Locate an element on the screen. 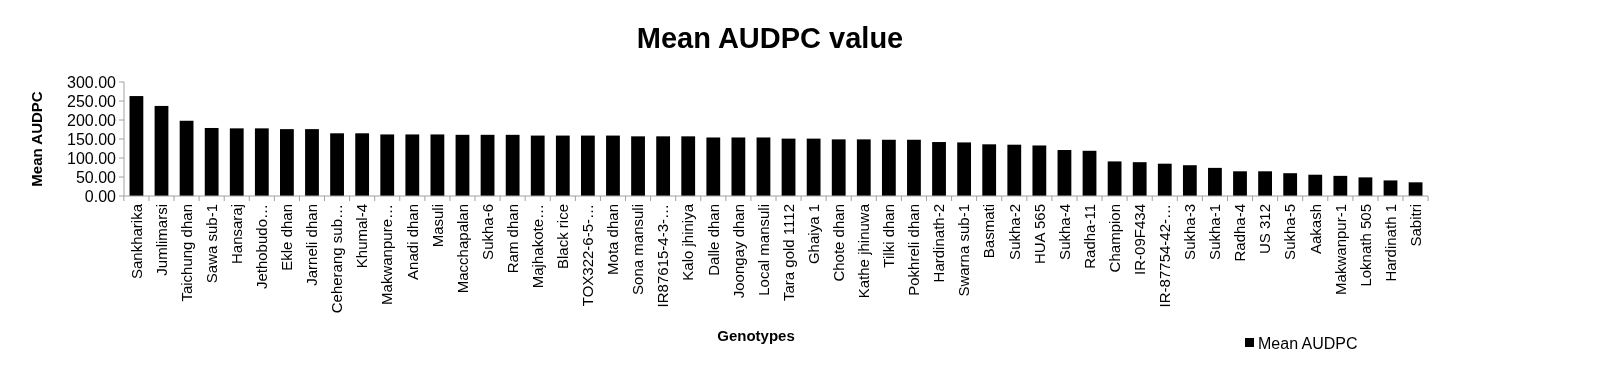 The width and height of the screenshot is (1600, 378). x-tick-label: Mota dhan is located at coordinates (613, 239).